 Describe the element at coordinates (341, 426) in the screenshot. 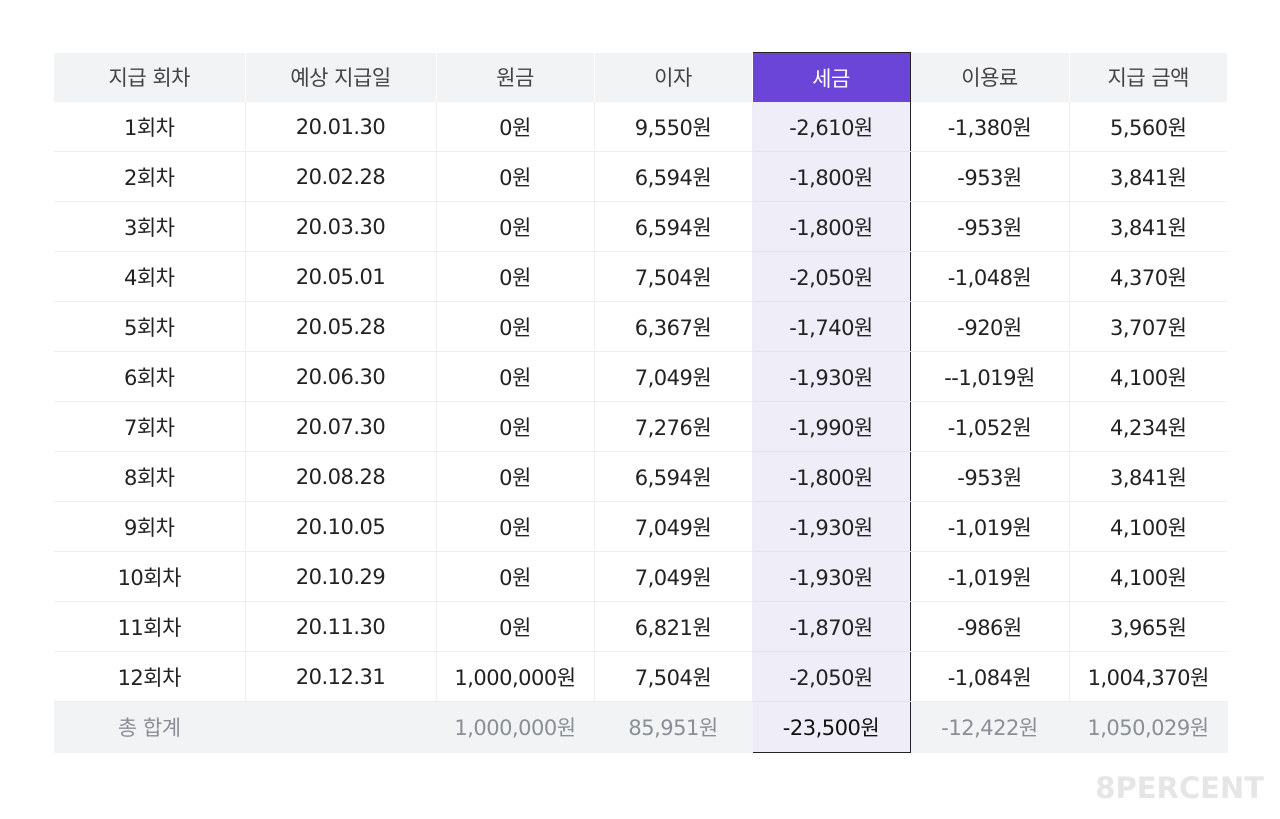

I see `cell-expected-date: 20.07.30` at that location.